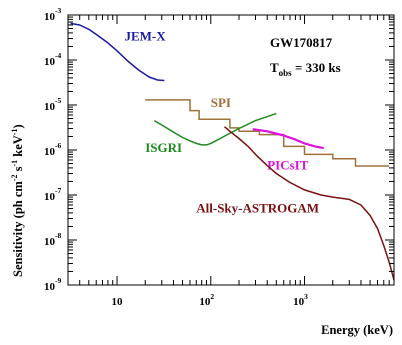 The width and height of the screenshot is (402, 345). Describe the element at coordinates (52, 149) in the screenshot. I see `y-tick-label: 10-6` at that location.